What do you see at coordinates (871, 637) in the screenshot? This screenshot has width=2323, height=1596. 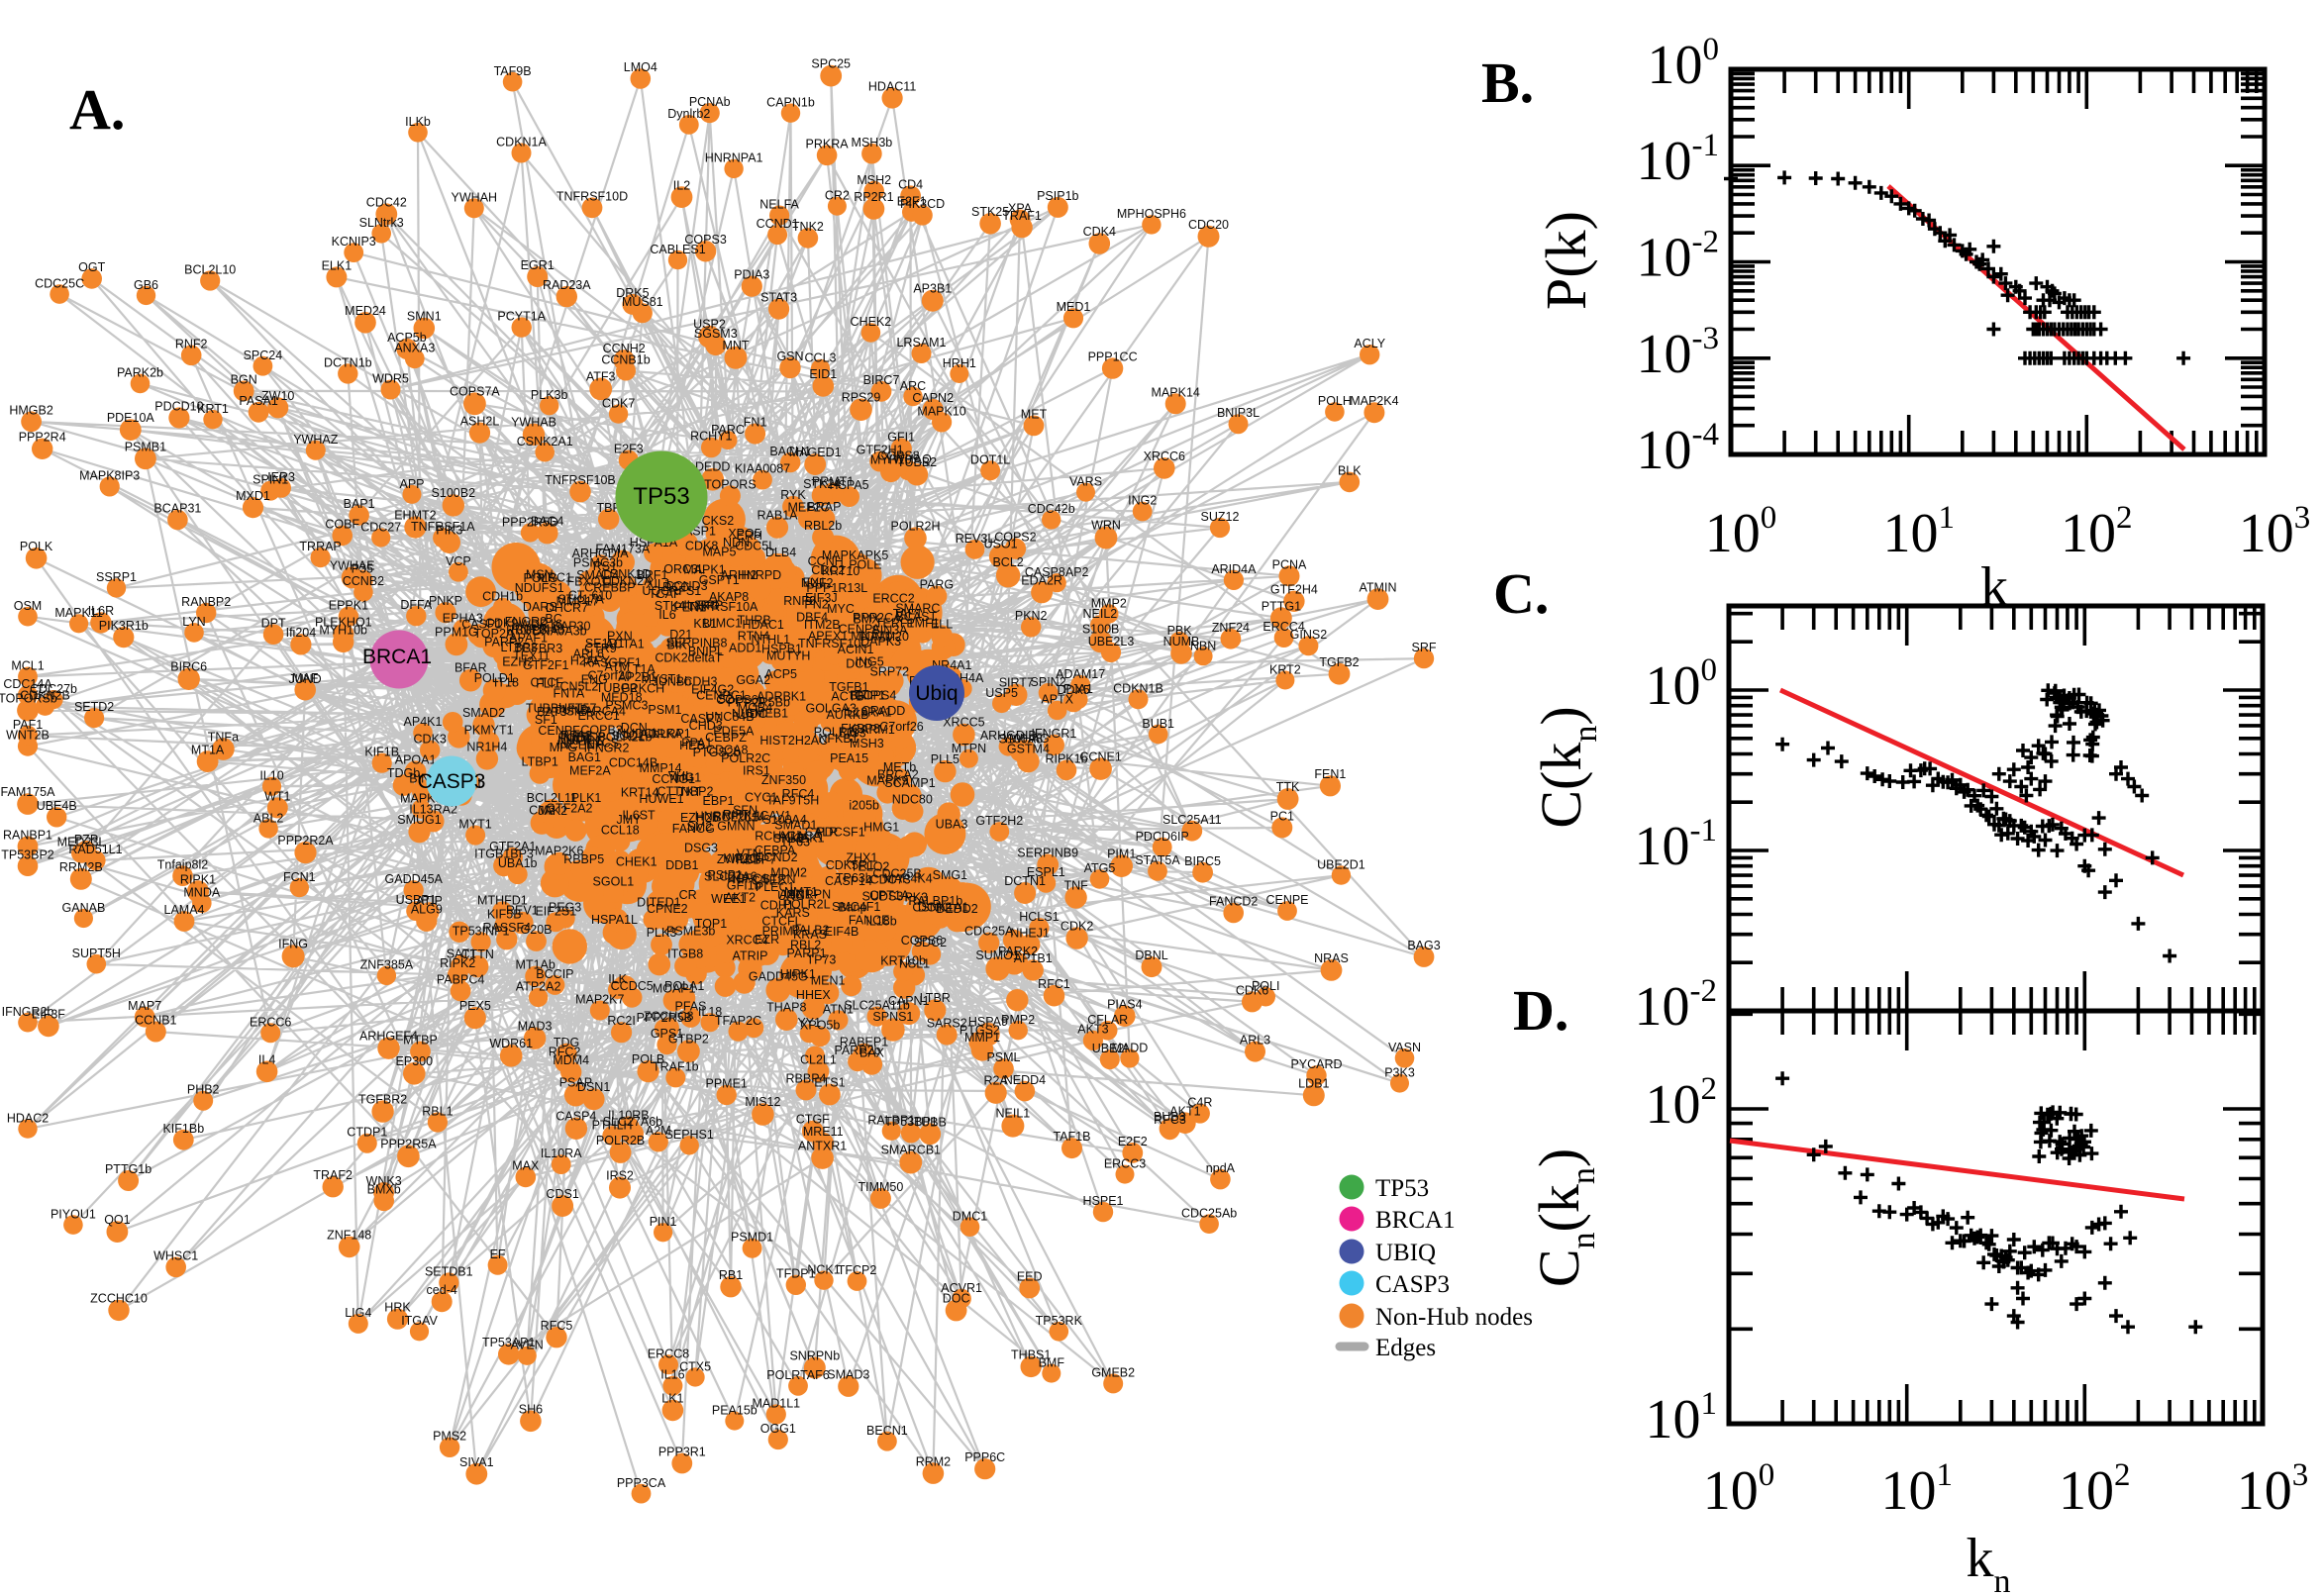 I see `svg-text: MNAT1` at bounding box center [871, 637].